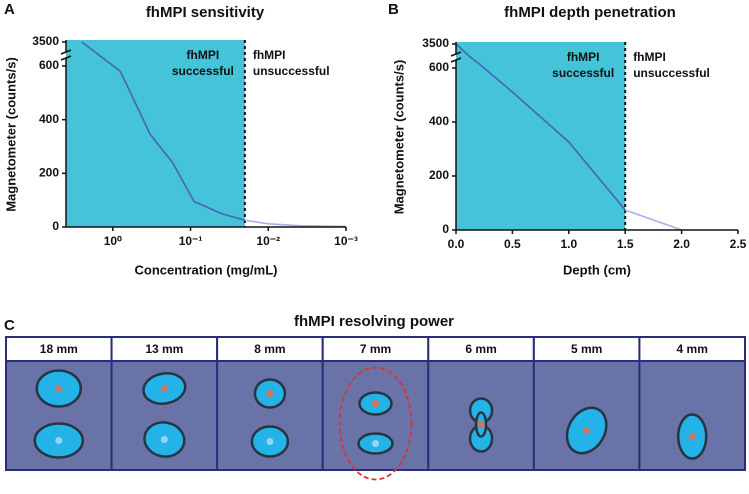 The width and height of the screenshot is (749, 494). Describe the element at coordinates (590, 12) in the screenshot. I see `chart-title: fhMPI depth penetration` at that location.